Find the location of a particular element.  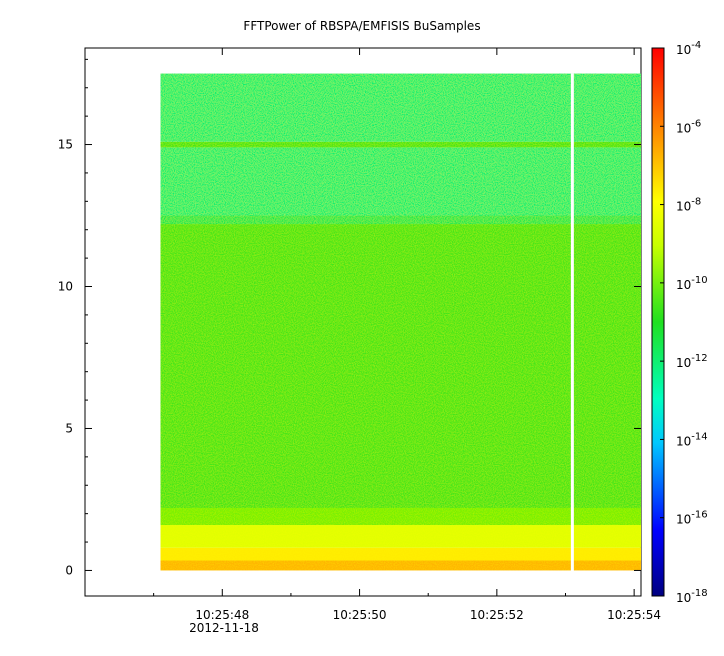

x-date-label: 2012-11-18 is located at coordinates (224, 628).